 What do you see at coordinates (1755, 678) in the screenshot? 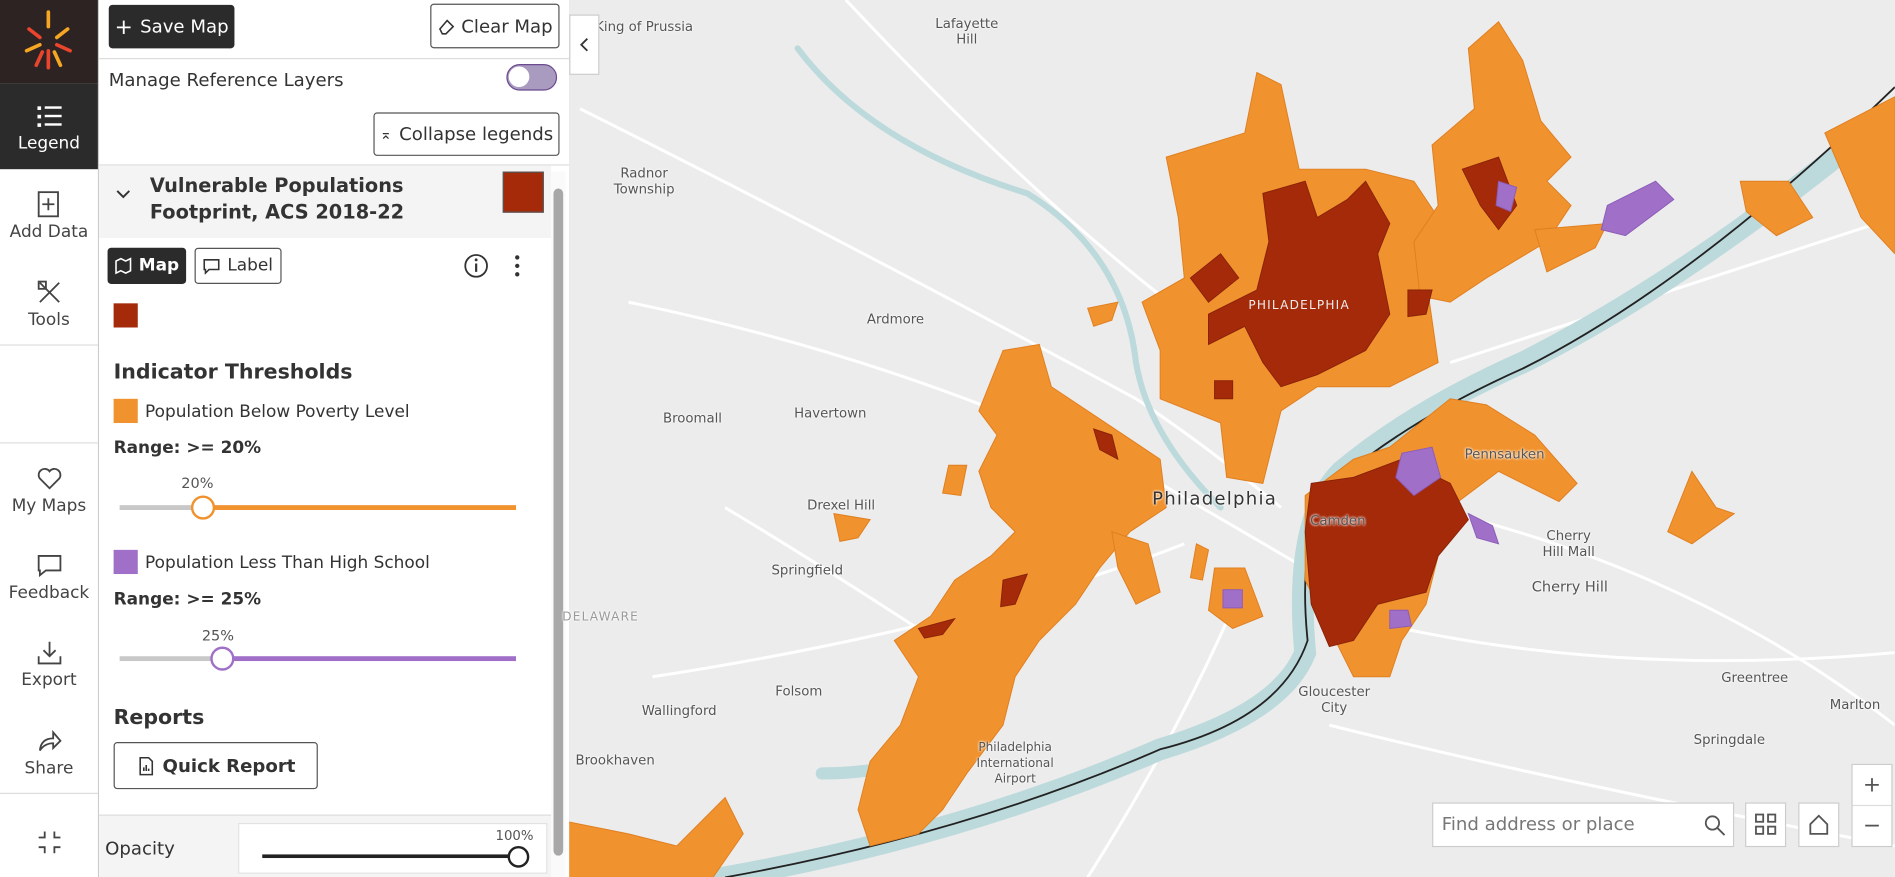
I see `map-label: Greentree` at bounding box center [1755, 678].